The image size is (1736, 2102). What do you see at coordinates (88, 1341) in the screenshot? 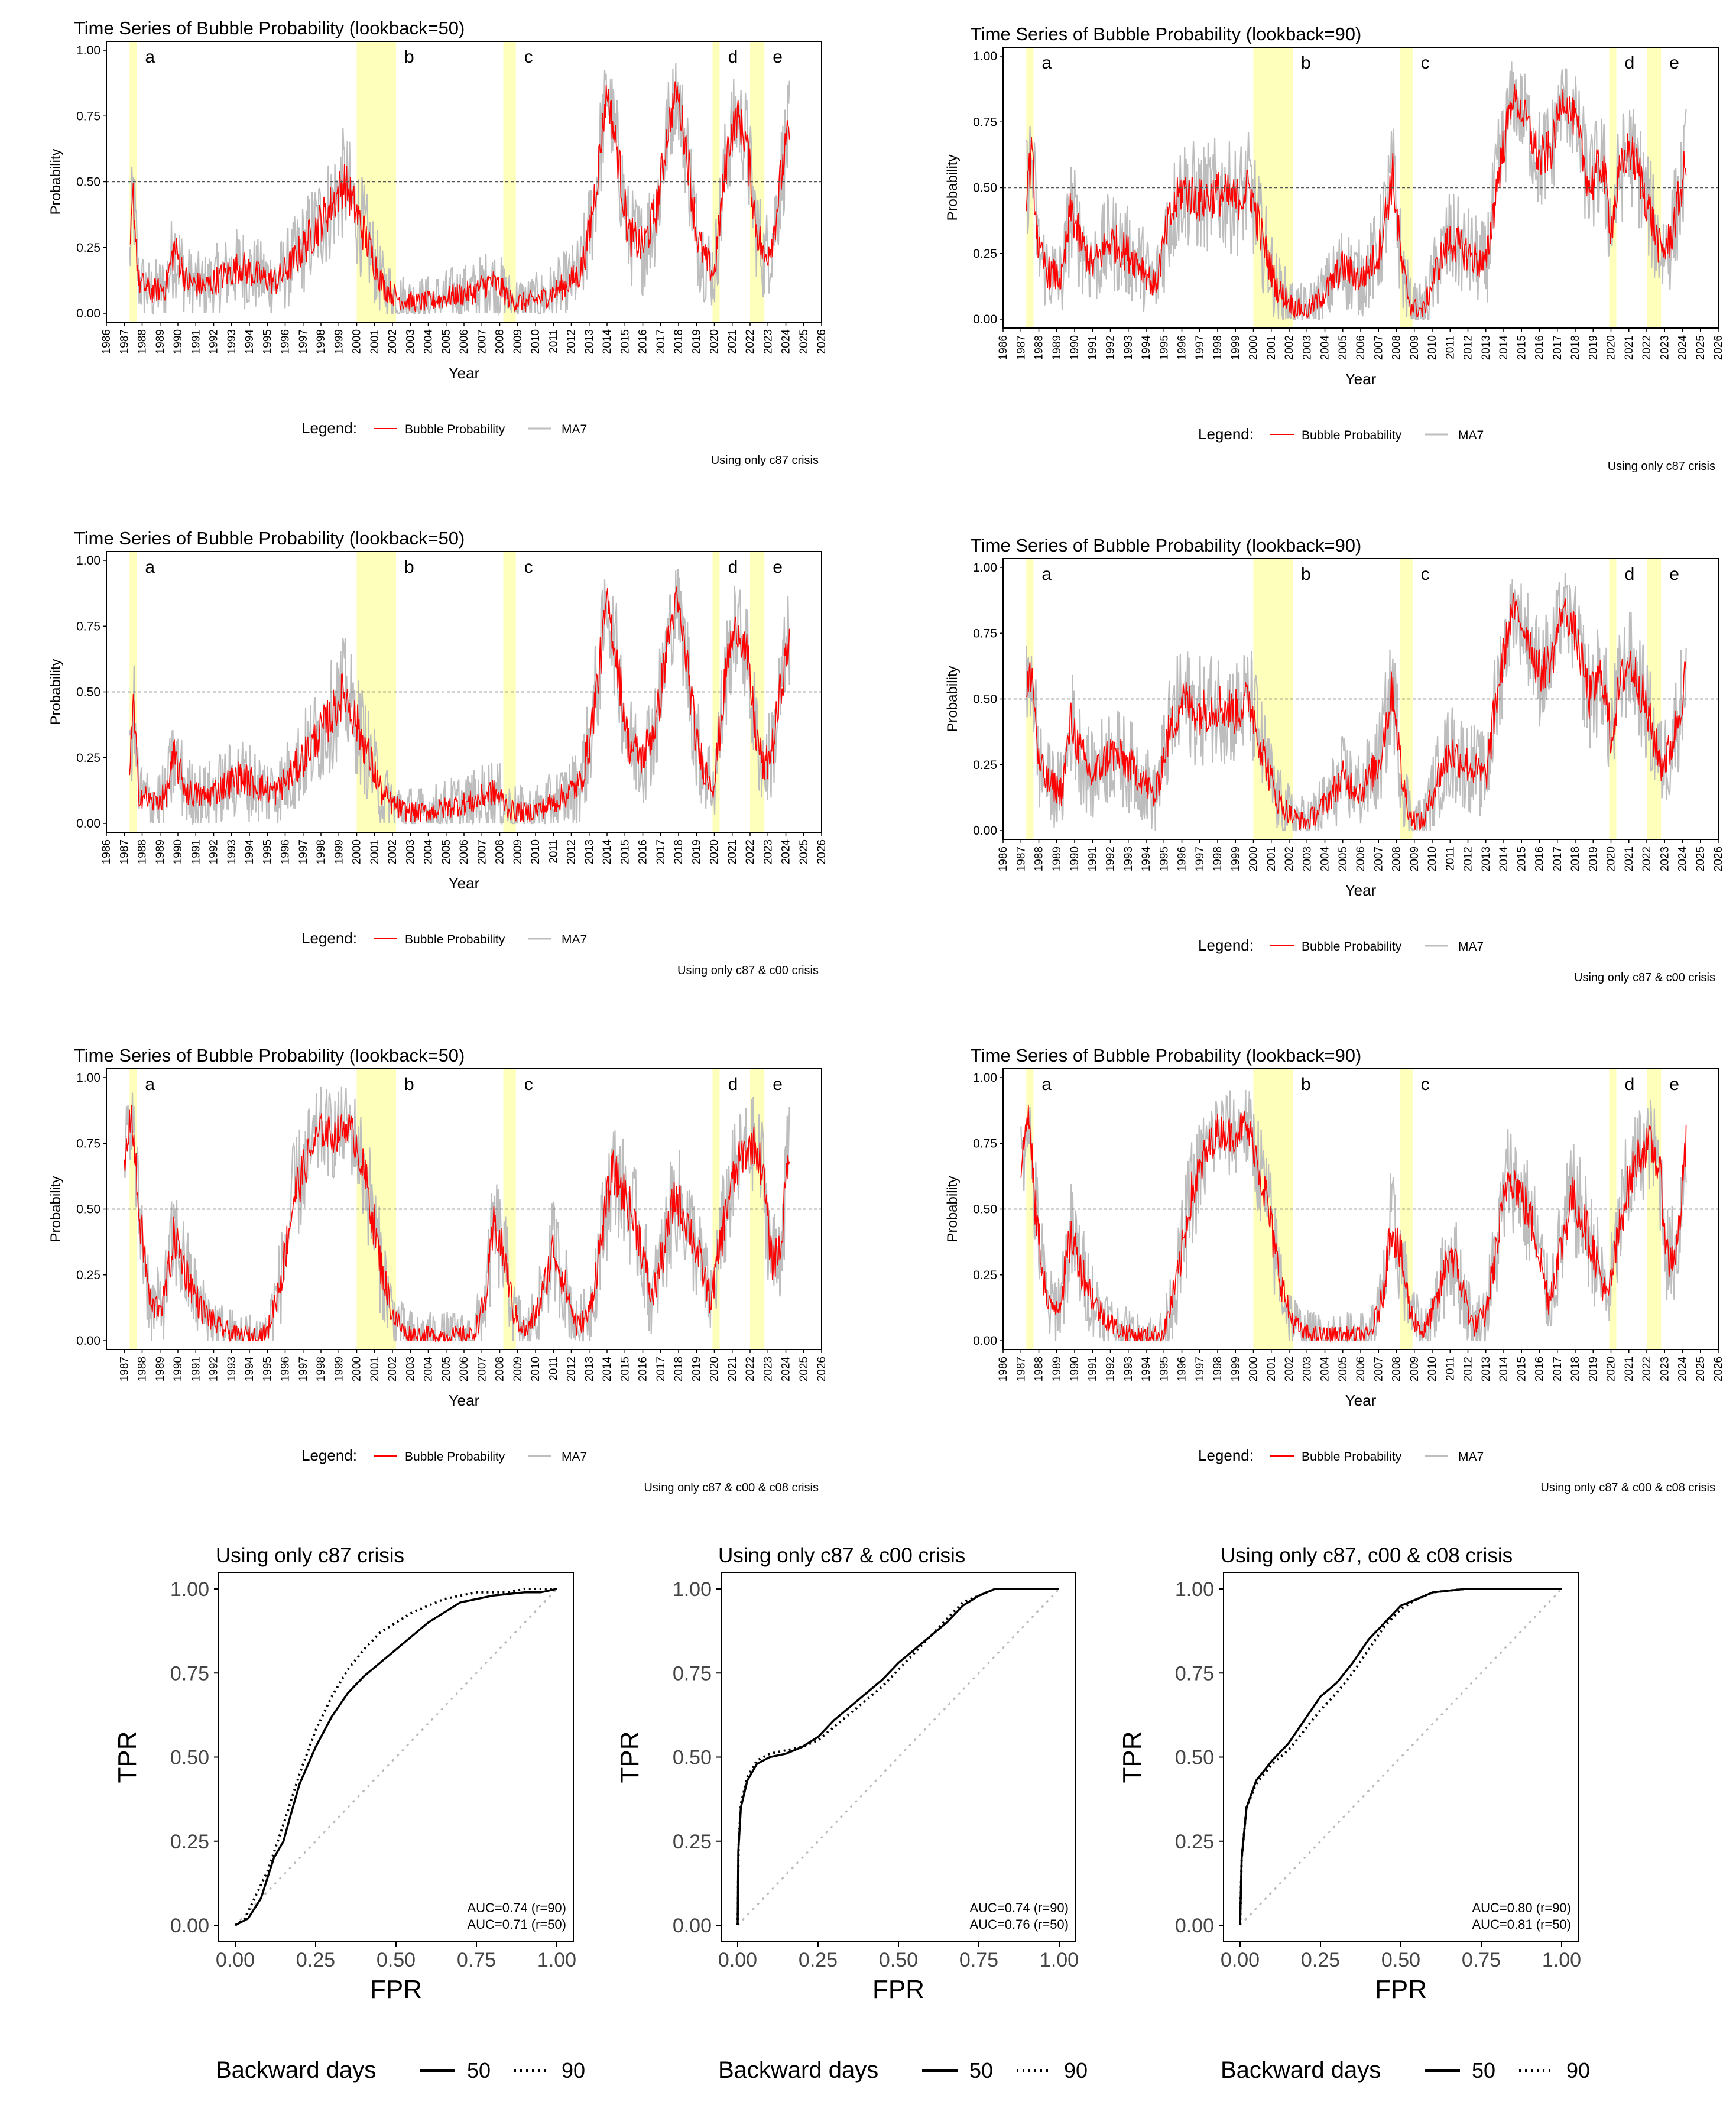
I see `y-tick-label: 0.00` at bounding box center [88, 1341].